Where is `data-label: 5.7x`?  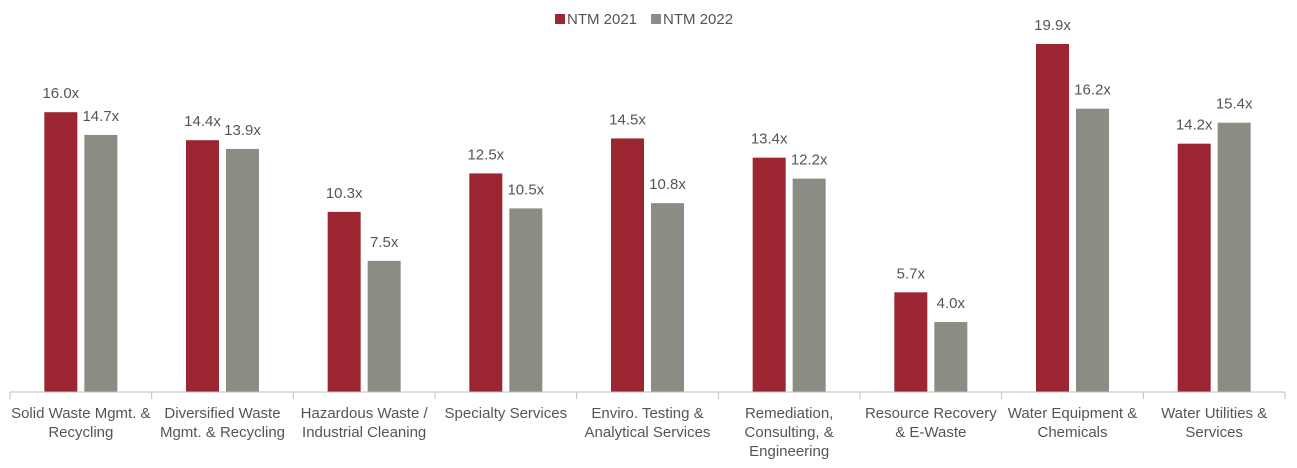
data-label: 5.7x is located at coordinates (911, 273).